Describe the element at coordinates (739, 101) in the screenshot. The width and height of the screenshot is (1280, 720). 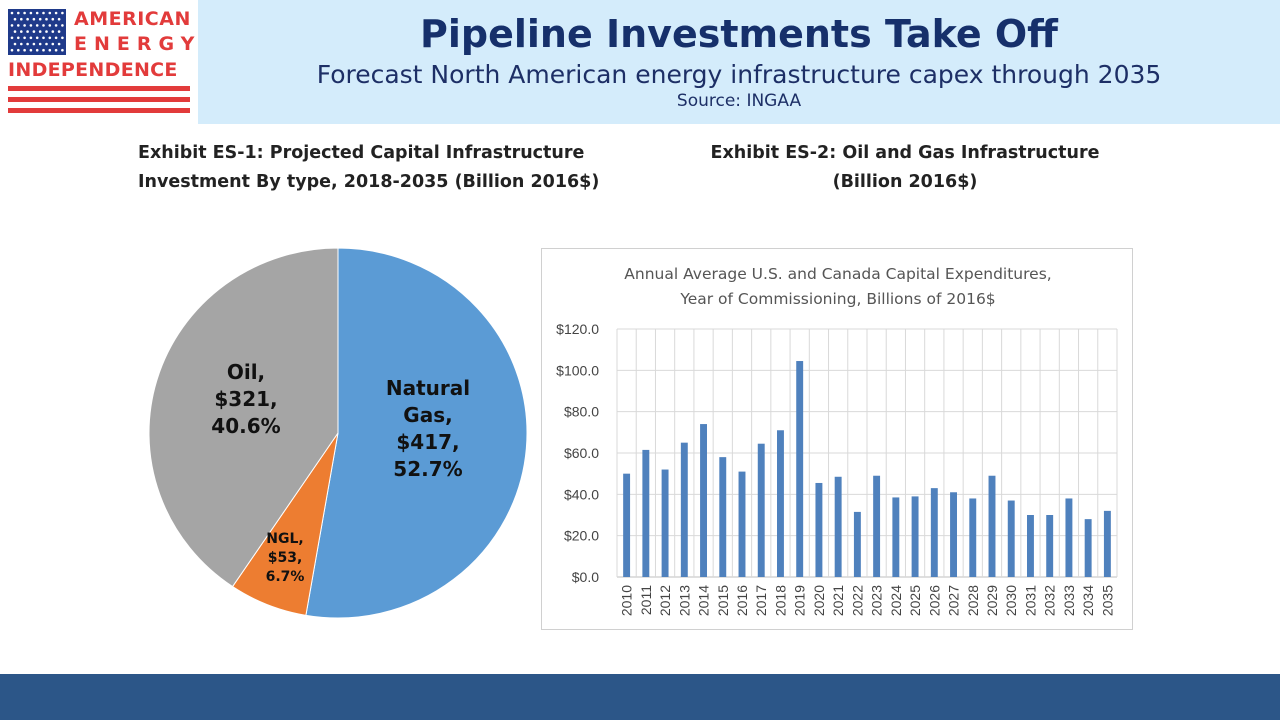
I see `source-note: Source: INGAA` at that location.